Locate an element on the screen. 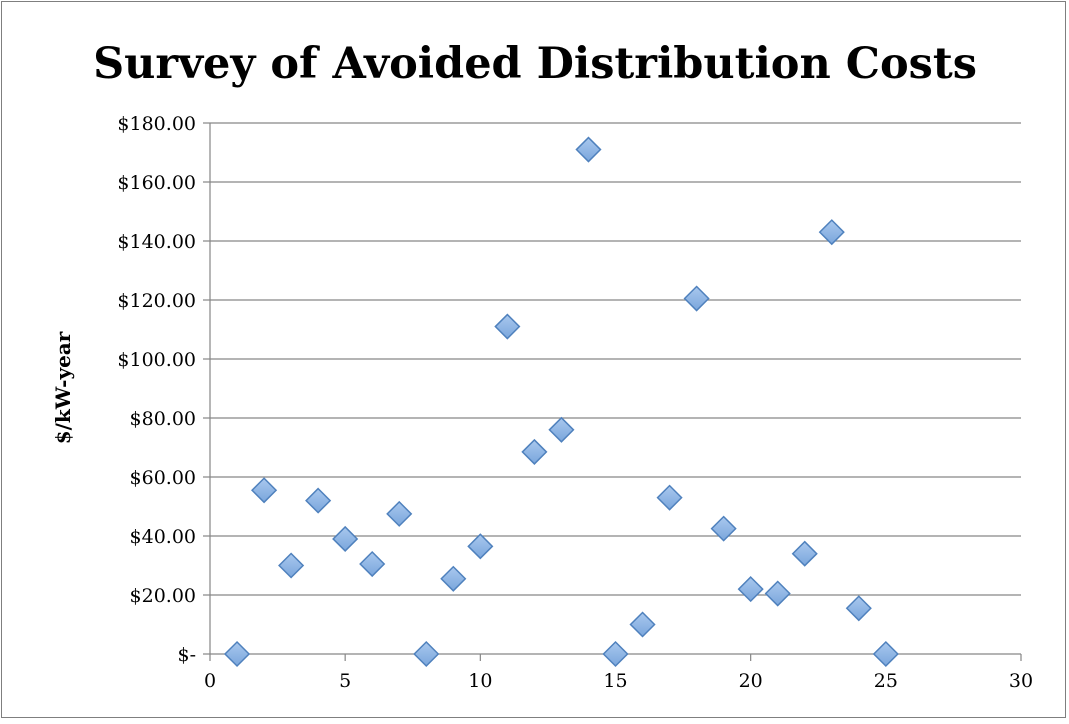 Image resolution: width=1069 pixels, height=724 pixels. y-tick-label: $80.00 is located at coordinates (163, 419).